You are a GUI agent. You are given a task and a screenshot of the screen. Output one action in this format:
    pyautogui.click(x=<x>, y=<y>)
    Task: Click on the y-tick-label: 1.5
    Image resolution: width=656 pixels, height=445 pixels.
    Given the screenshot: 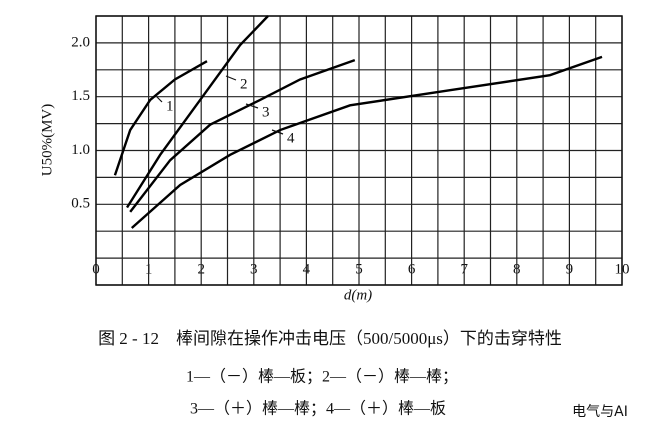 What is the action you would take?
    pyautogui.click(x=80, y=96)
    